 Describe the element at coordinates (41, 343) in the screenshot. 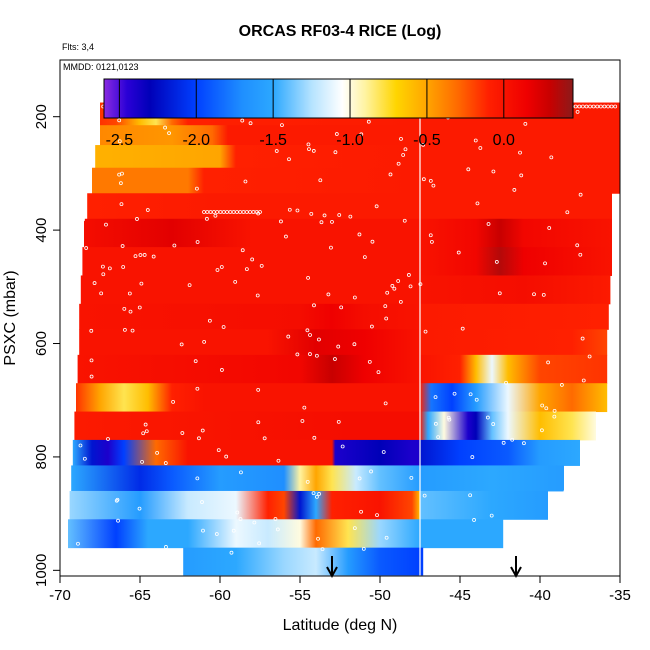

I see `y-tick-label: 600` at that location.